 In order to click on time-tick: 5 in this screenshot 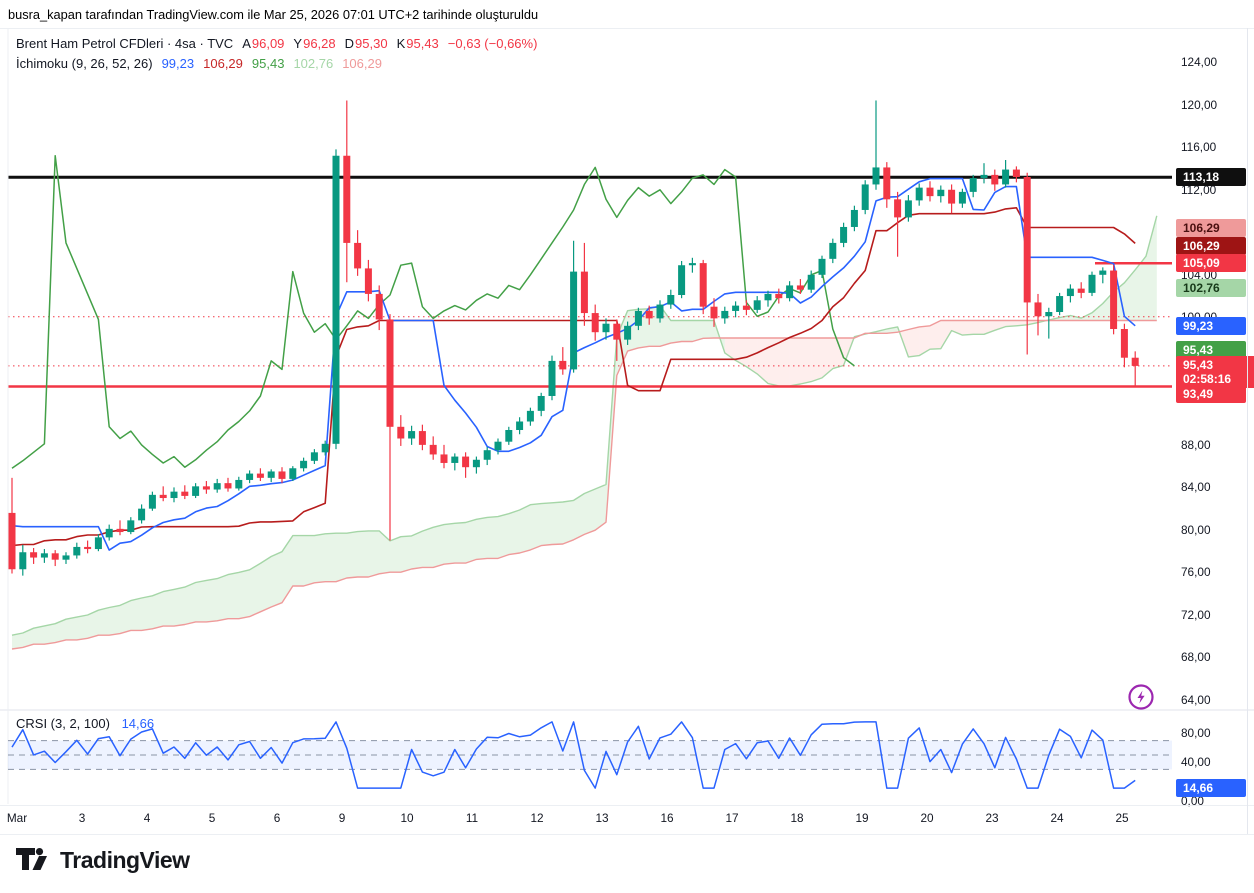, I will do `click(212, 818)`.